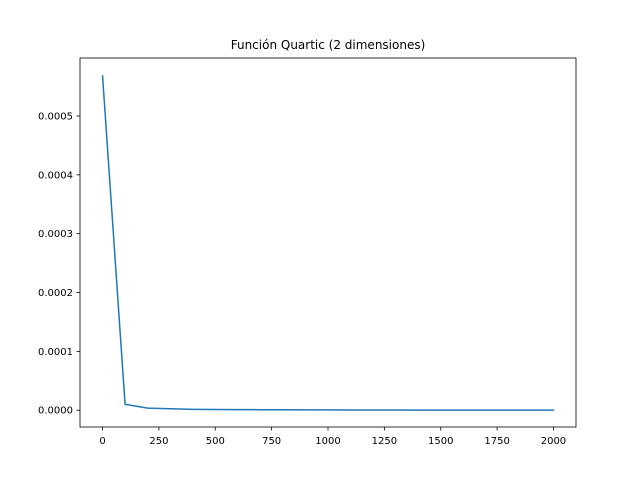  Describe the element at coordinates (496, 441) in the screenshot. I see `x-tick-label: 1750` at that location.